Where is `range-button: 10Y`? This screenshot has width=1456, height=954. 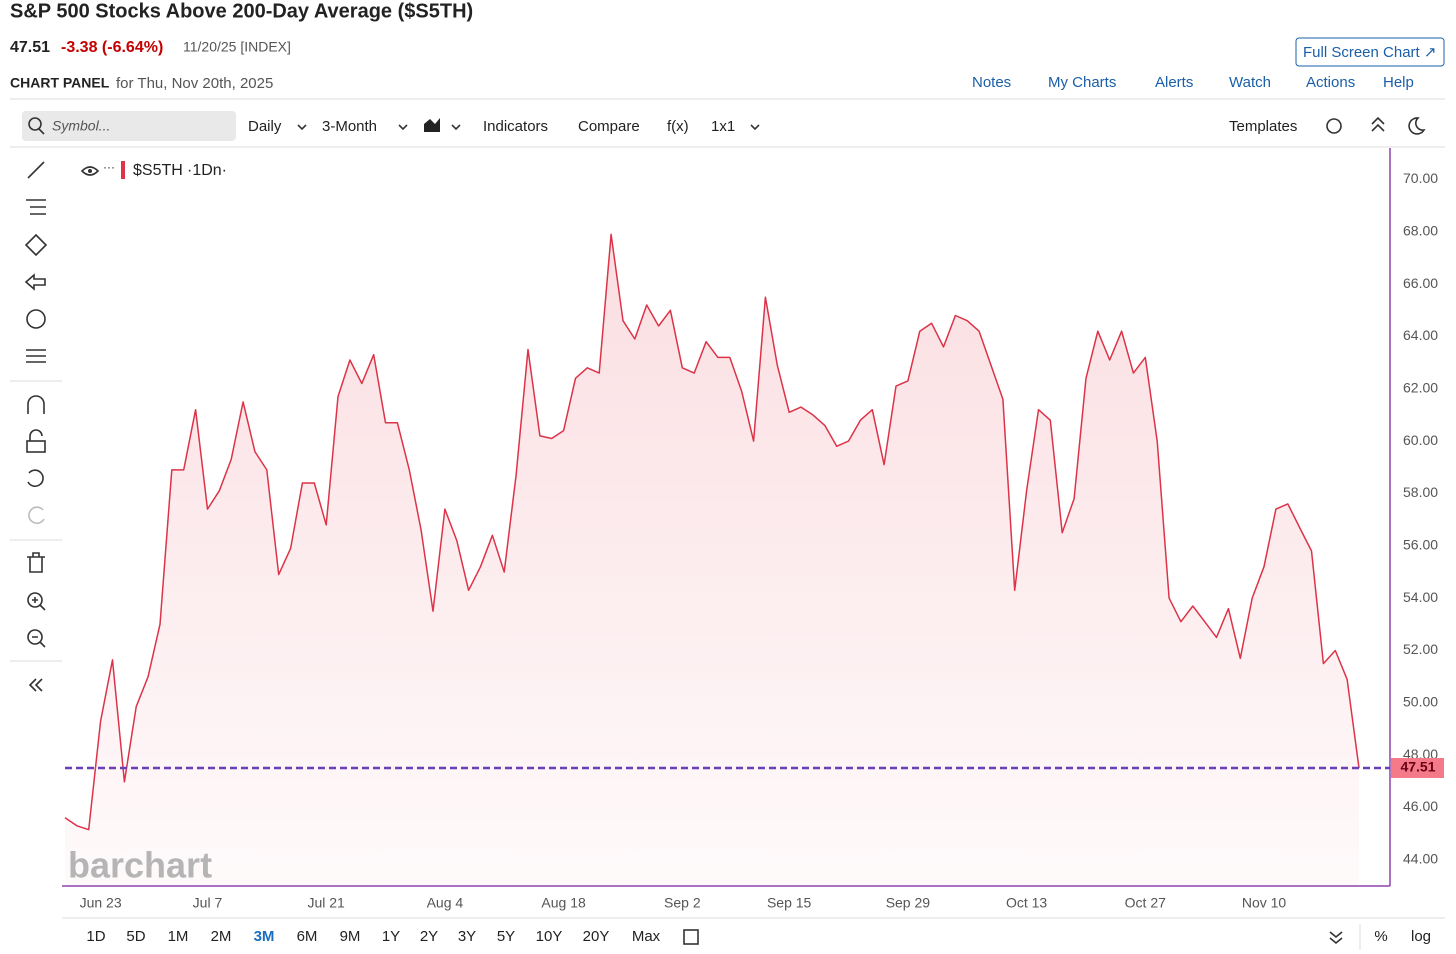 range-button: 10Y is located at coordinates (549, 936).